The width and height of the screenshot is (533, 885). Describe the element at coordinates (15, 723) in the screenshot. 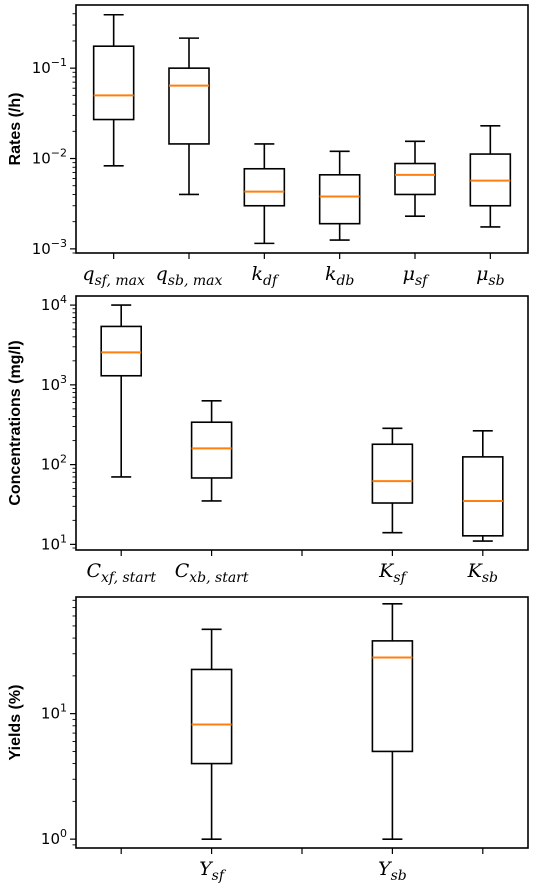

I see `y-axis-label: Yields (%)` at that location.